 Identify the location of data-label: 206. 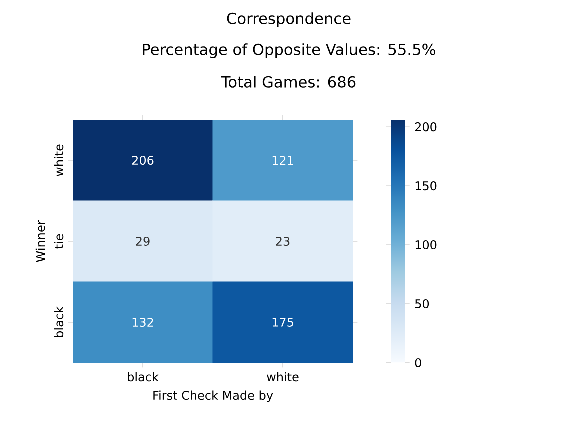
(143, 161).